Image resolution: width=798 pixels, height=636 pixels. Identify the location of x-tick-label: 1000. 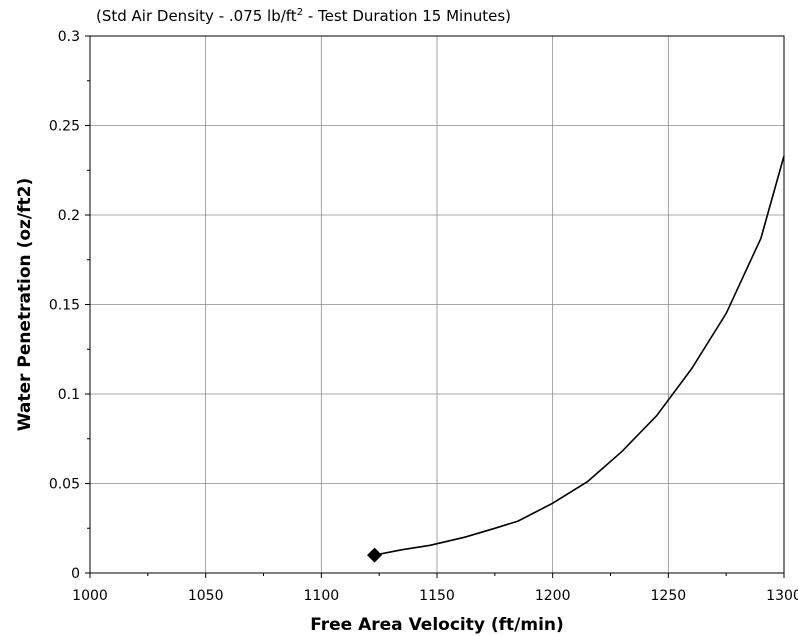
(90, 596).